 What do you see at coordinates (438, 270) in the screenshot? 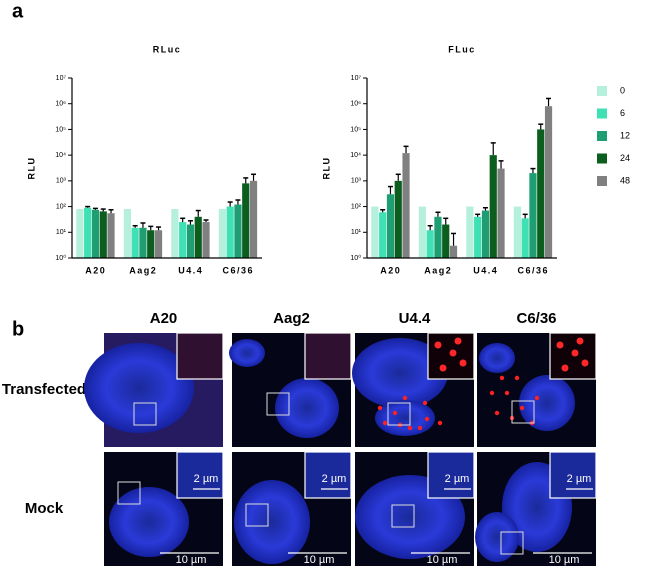
I see `x-tick-label: Aag2` at bounding box center [438, 270].